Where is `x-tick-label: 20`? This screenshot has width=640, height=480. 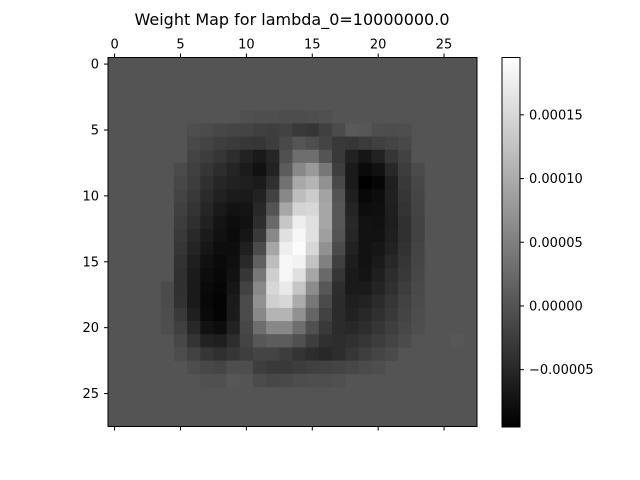 x-tick-label: 20 is located at coordinates (378, 45).